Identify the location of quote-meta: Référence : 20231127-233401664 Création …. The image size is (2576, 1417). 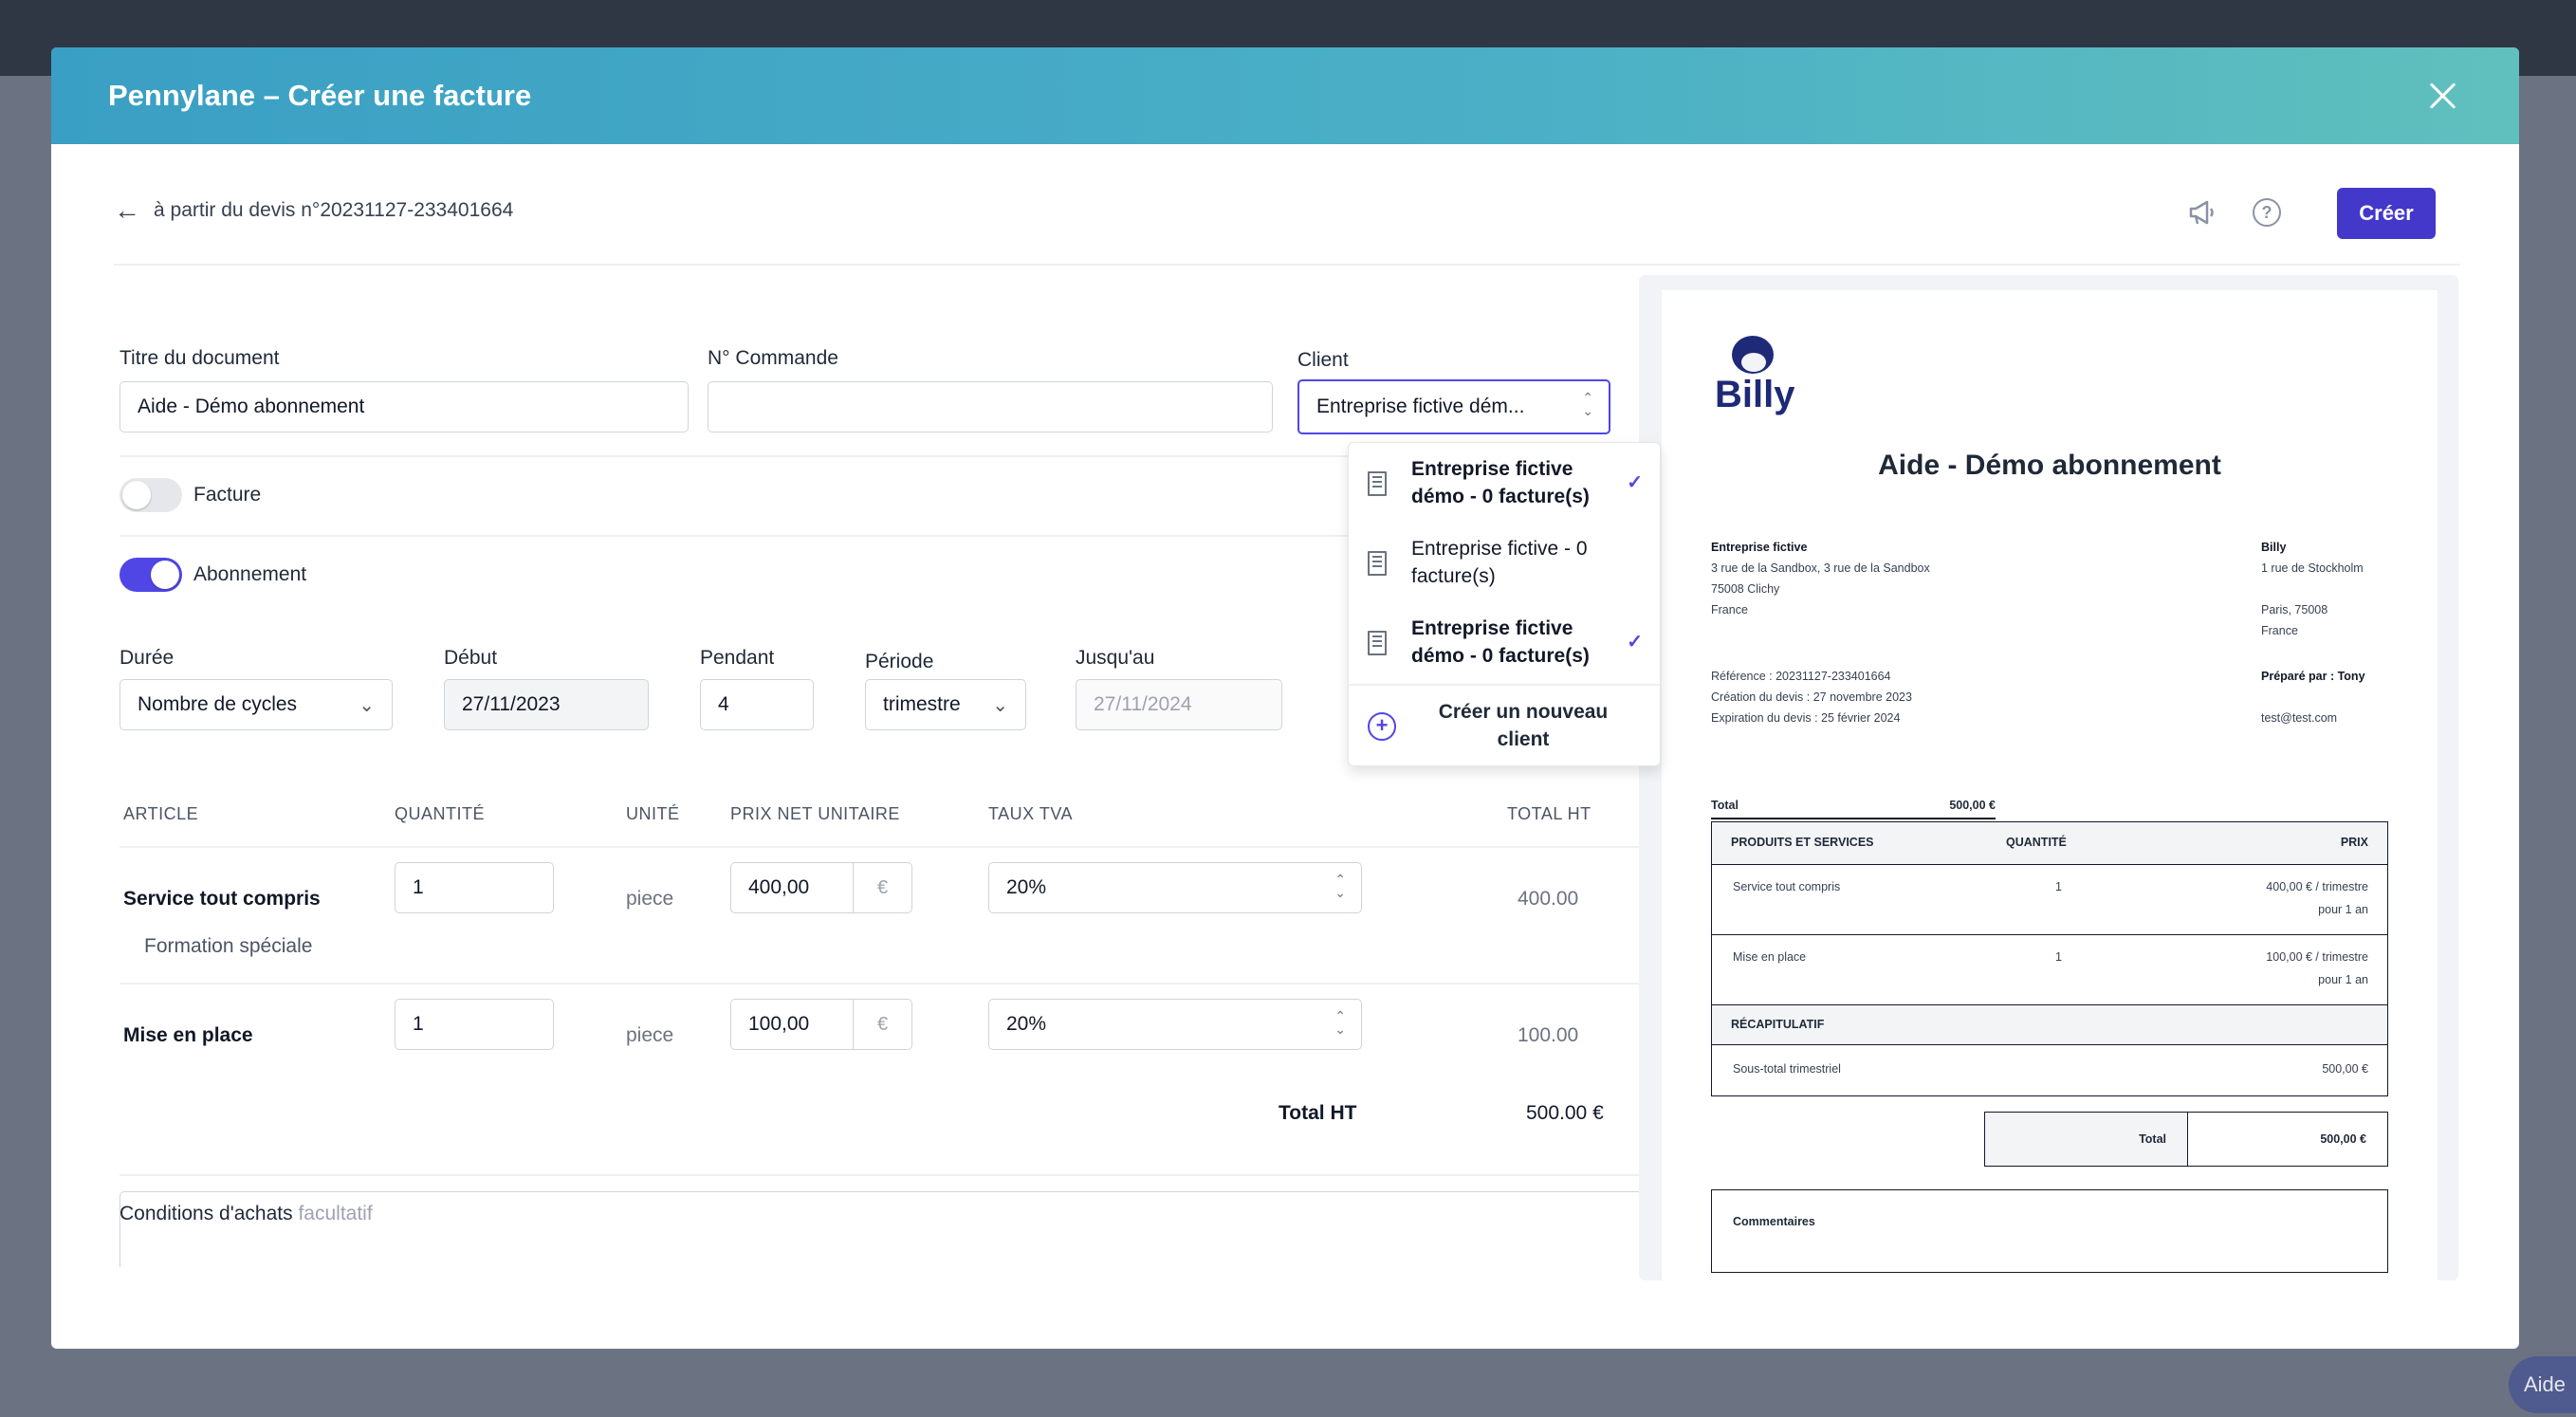
(1811, 697).